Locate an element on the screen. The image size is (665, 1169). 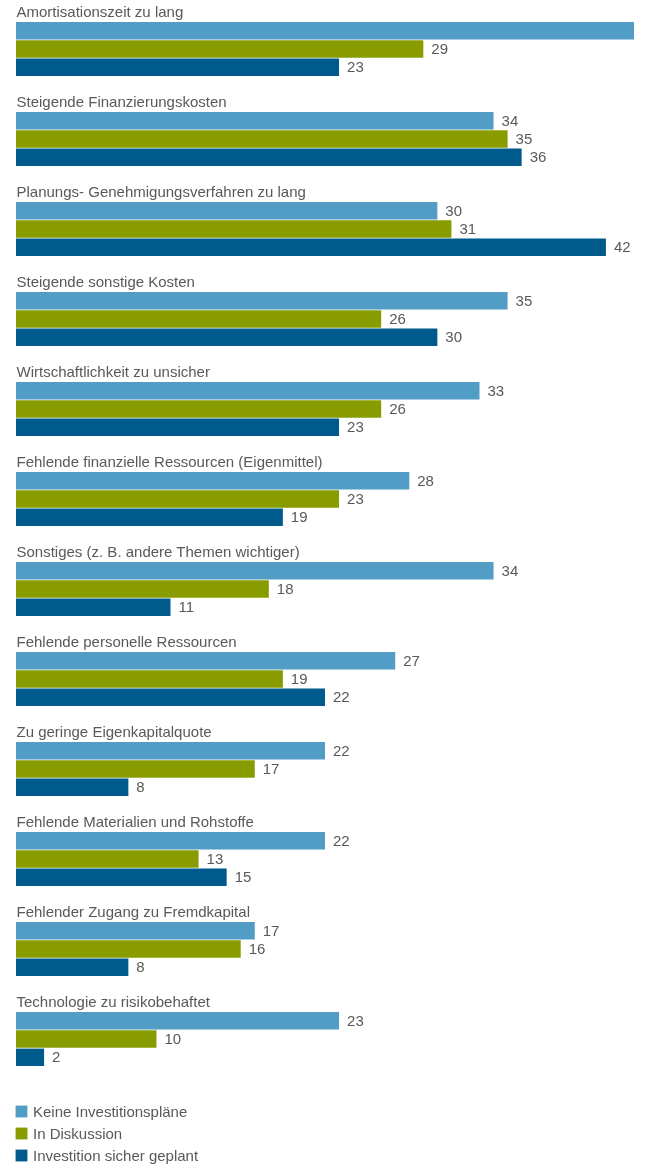
legend-label: Keine Investitionspläne is located at coordinates (110, 1111).